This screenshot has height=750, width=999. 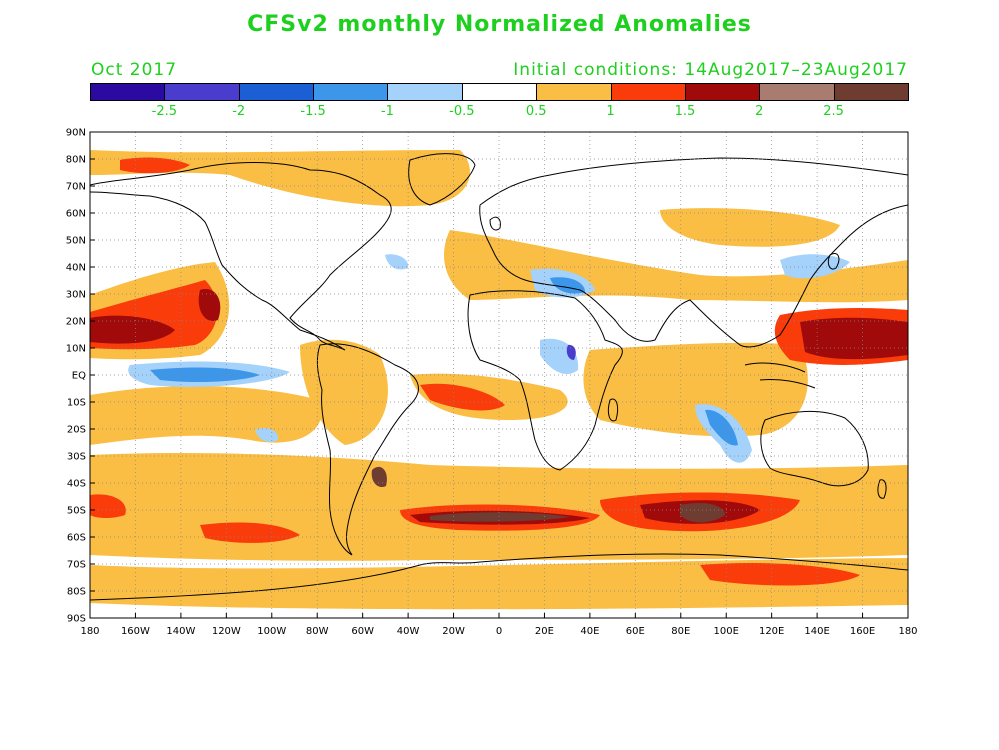 I want to click on forecast-month: Oct 2017, so click(x=134, y=70).